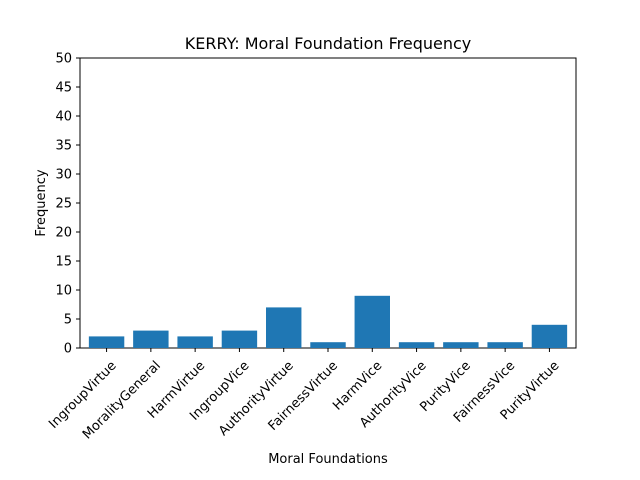 The width and height of the screenshot is (640, 480). I want to click on y-tick-label: 25, so click(63, 204).